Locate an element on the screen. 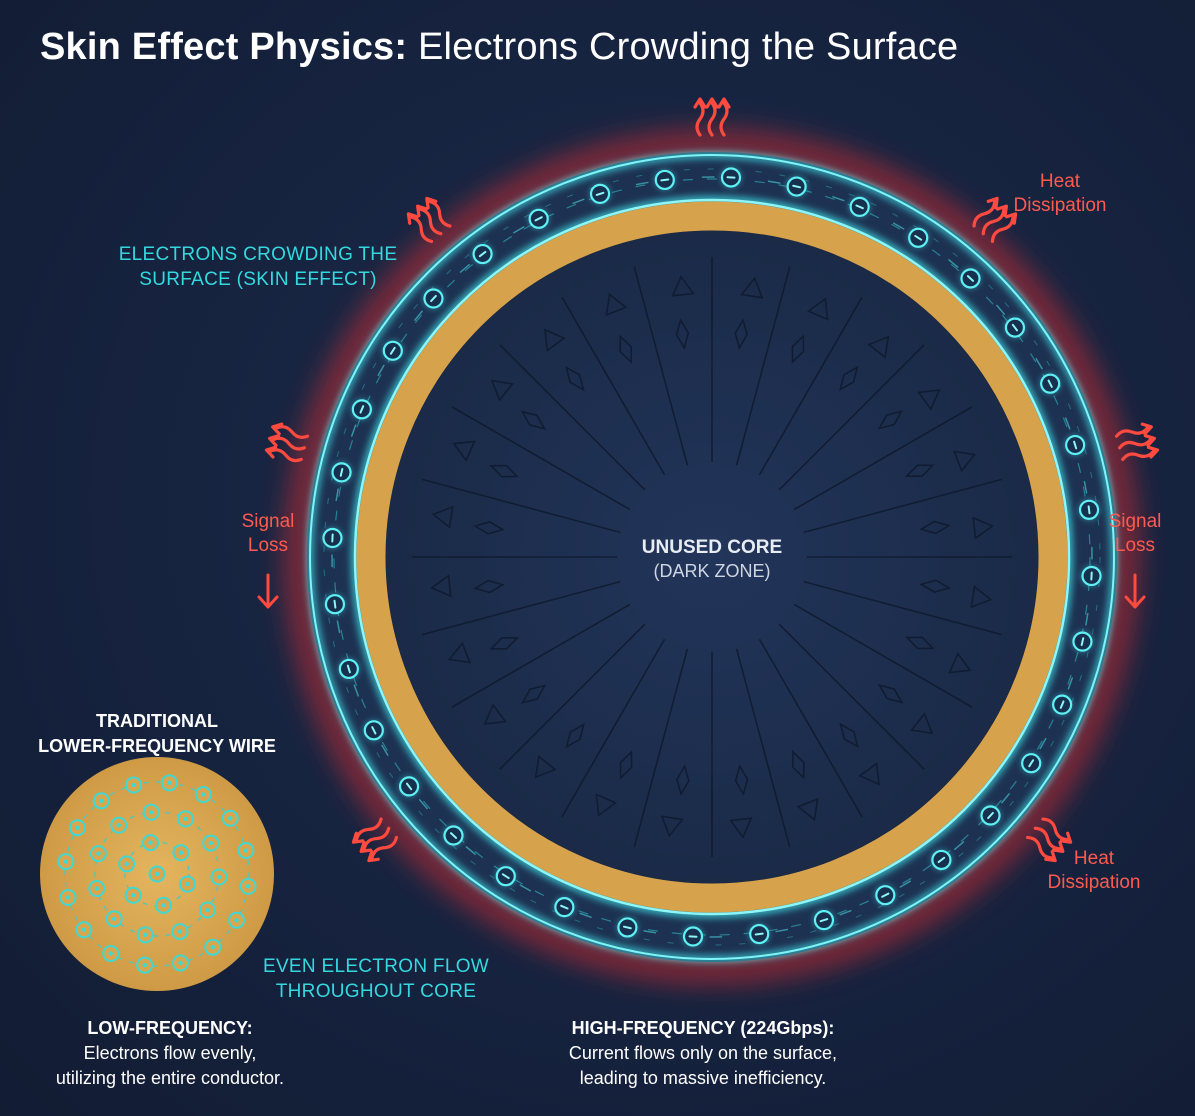 This screenshot has width=1195, height=1116. even-flow-line2: THROUGHOUT CORE is located at coordinates (376, 991).